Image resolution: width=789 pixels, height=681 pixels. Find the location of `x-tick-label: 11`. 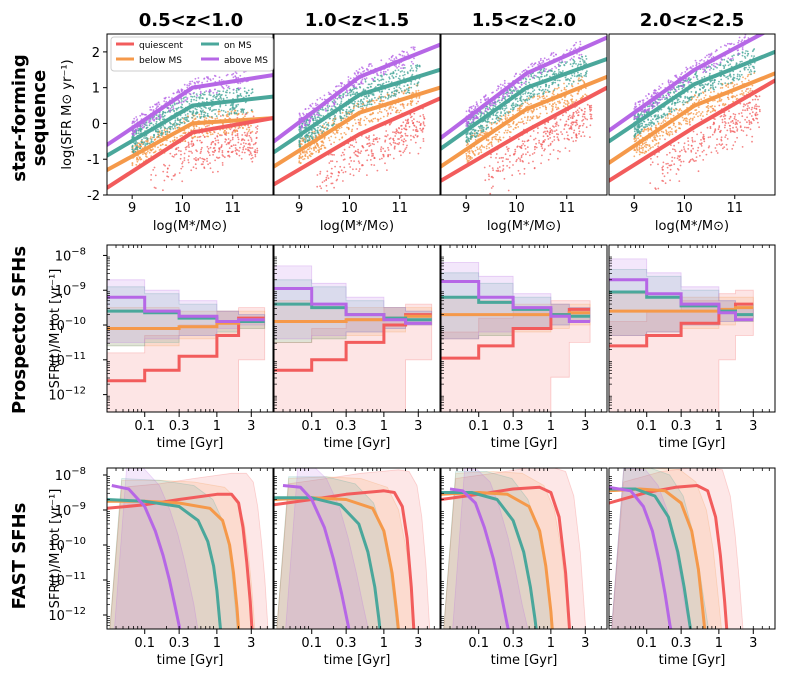

x-tick-label: 11 is located at coordinates (399, 208).